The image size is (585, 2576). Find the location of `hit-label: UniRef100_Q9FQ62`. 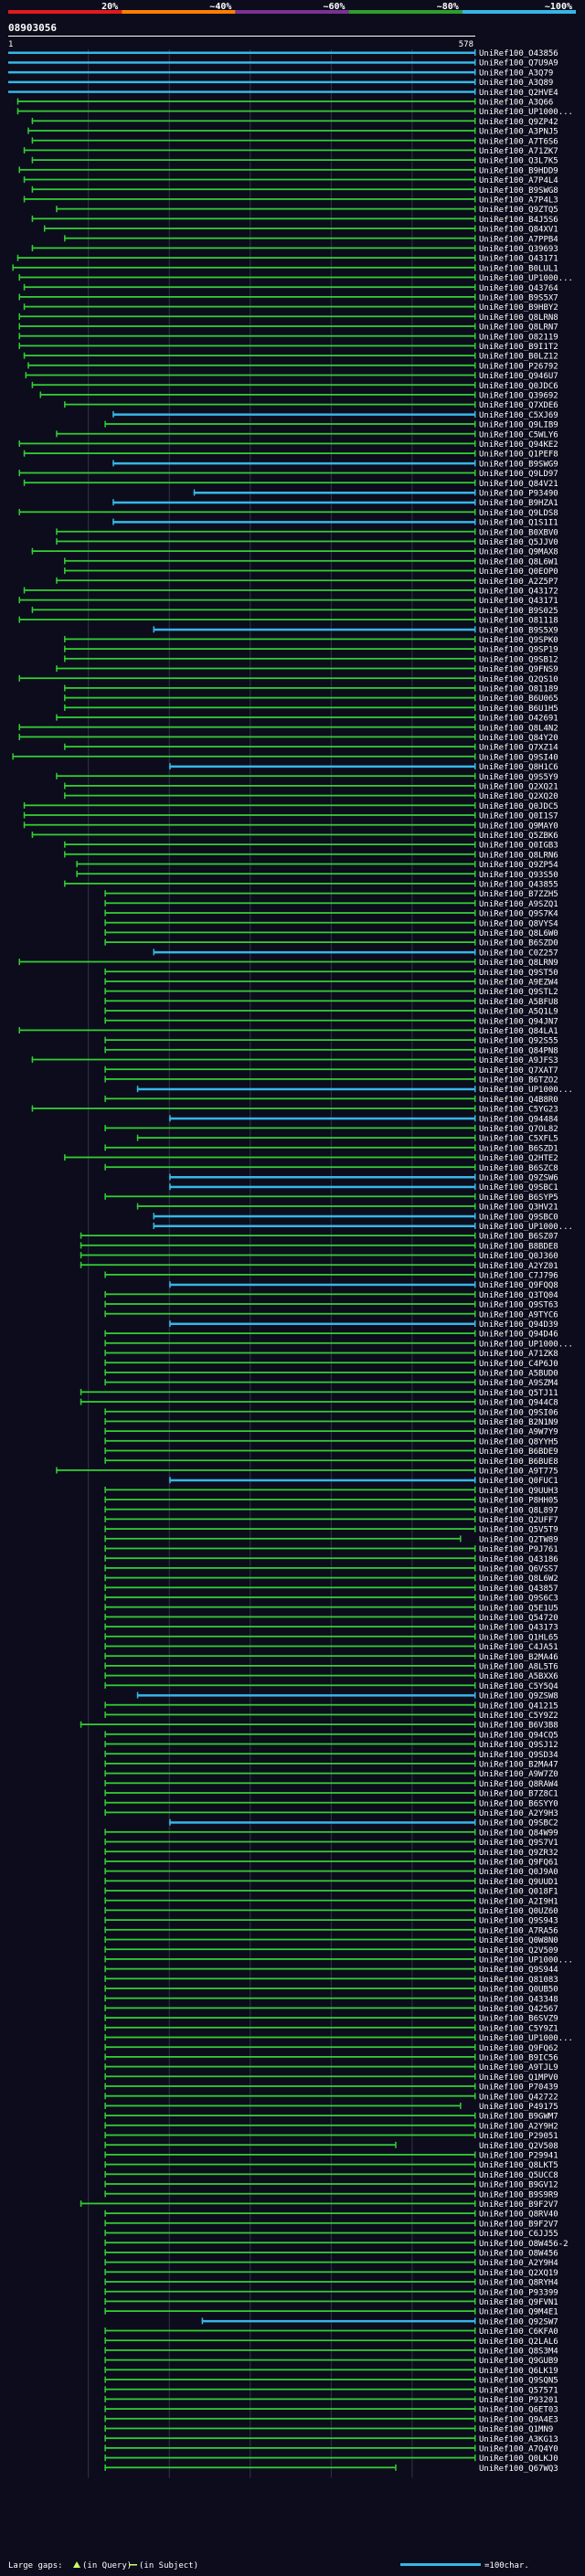

hit-label: UniRef100_Q9FQ62 is located at coordinates (518, 2048).